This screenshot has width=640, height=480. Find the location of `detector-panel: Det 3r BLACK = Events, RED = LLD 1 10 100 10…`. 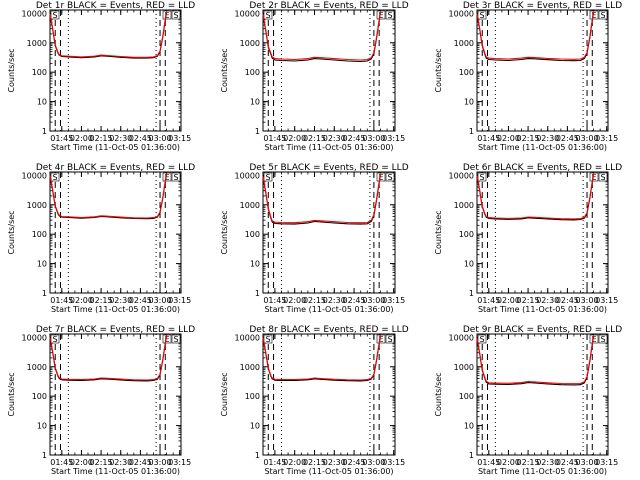

detector-panel: Det 3r BLACK = Events, RED = LLD 1 10 100 10… is located at coordinates (528, 76).